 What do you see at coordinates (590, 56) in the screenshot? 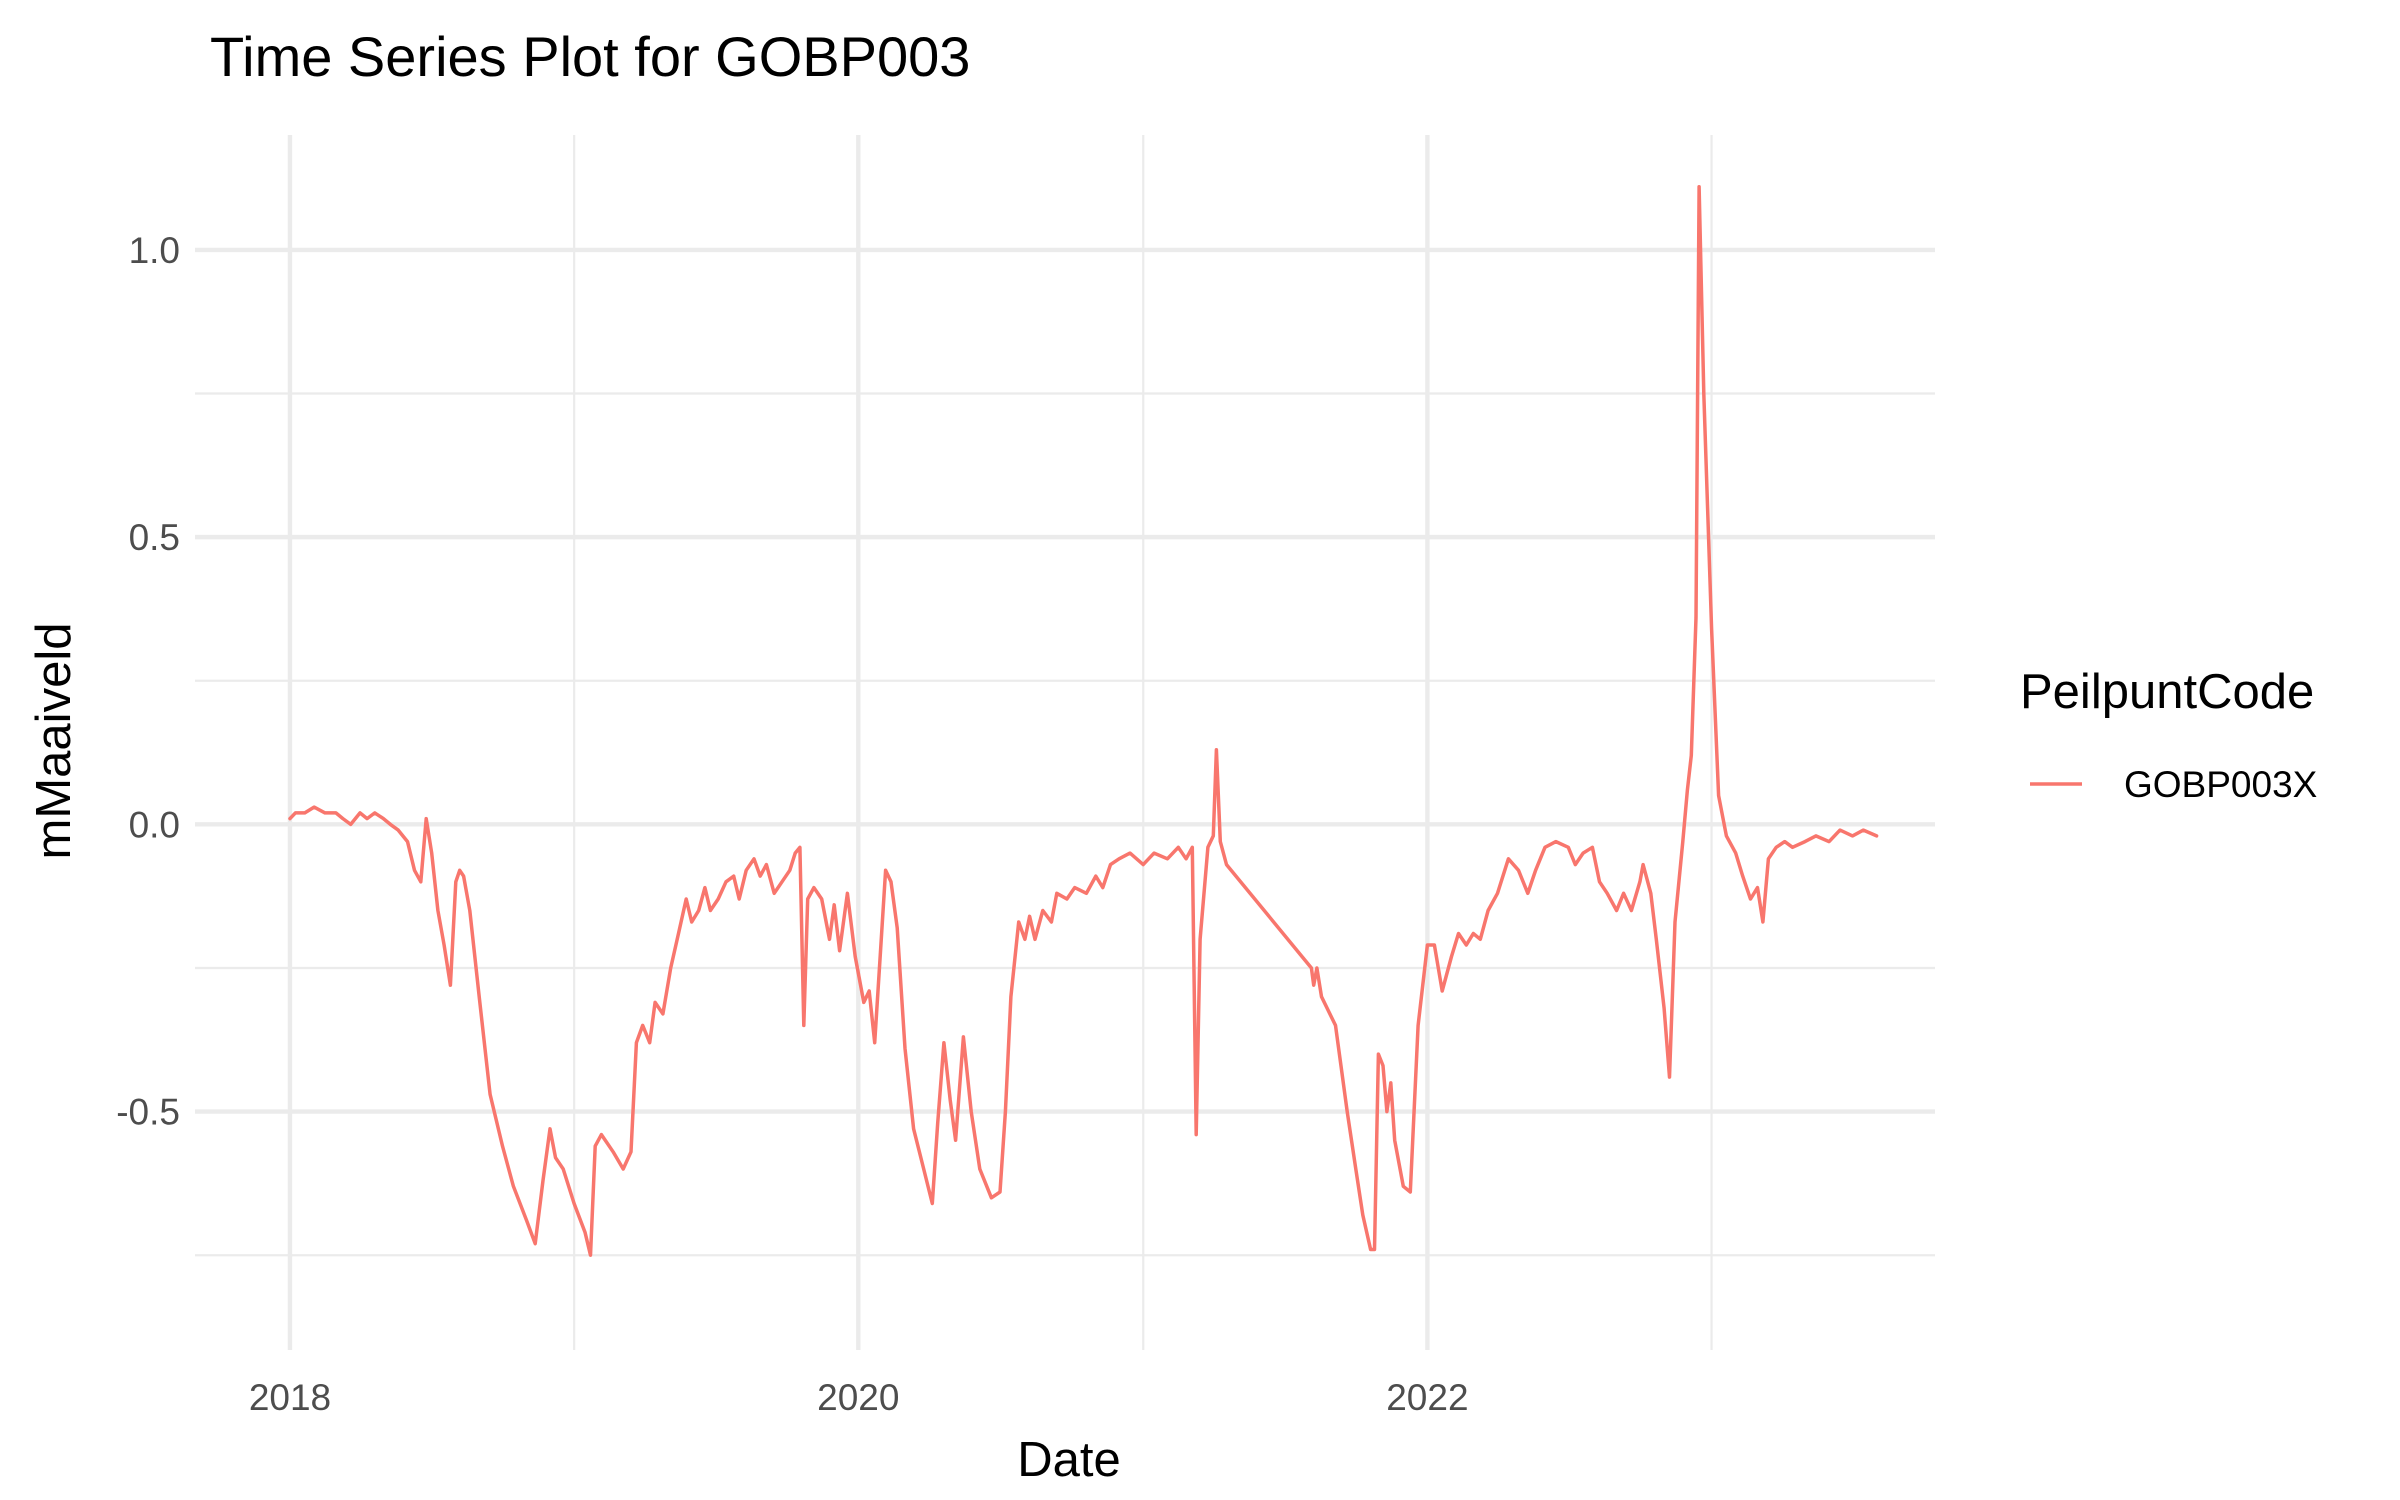
I see `chart-title: Time Series Plot for GOBP003` at bounding box center [590, 56].